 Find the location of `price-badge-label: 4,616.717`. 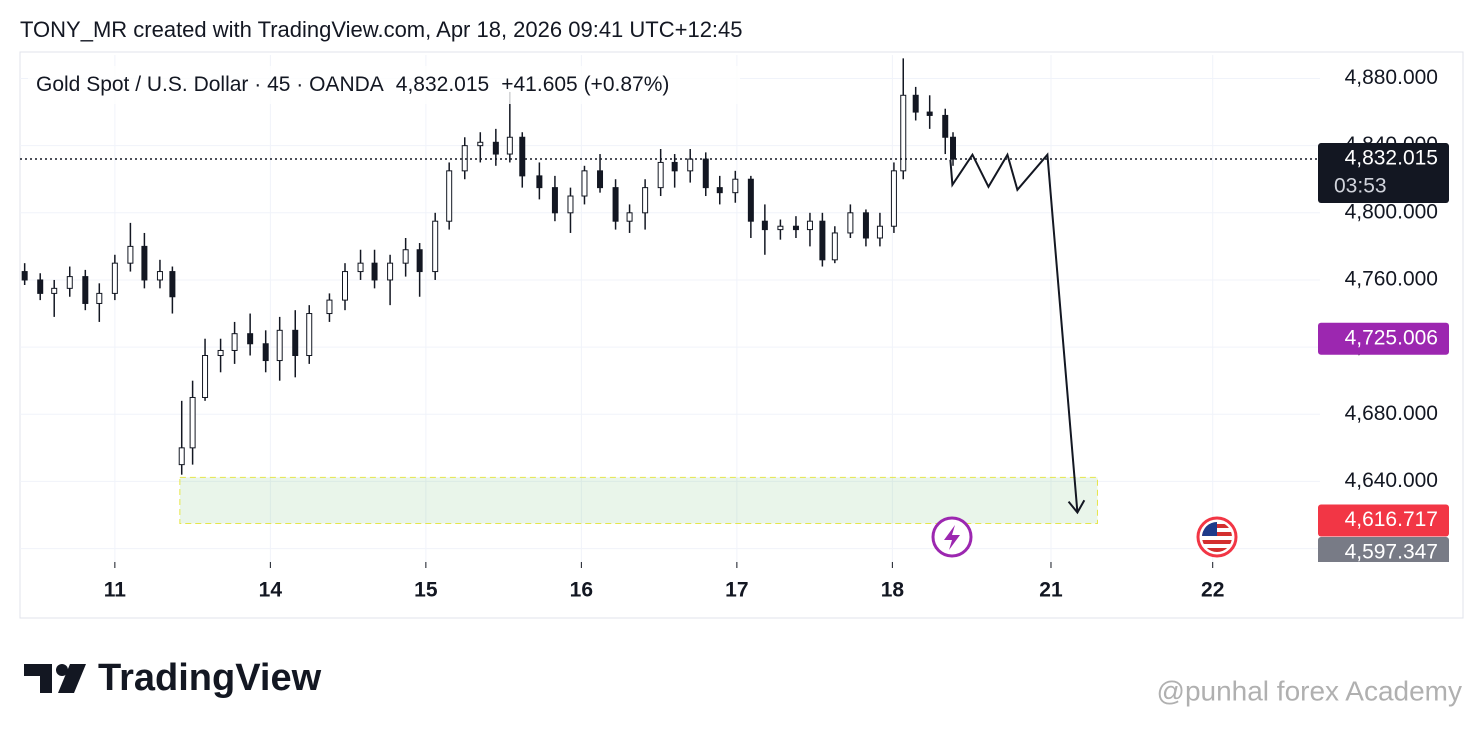

price-badge-label: 4,616.717 is located at coordinates (1391, 519).